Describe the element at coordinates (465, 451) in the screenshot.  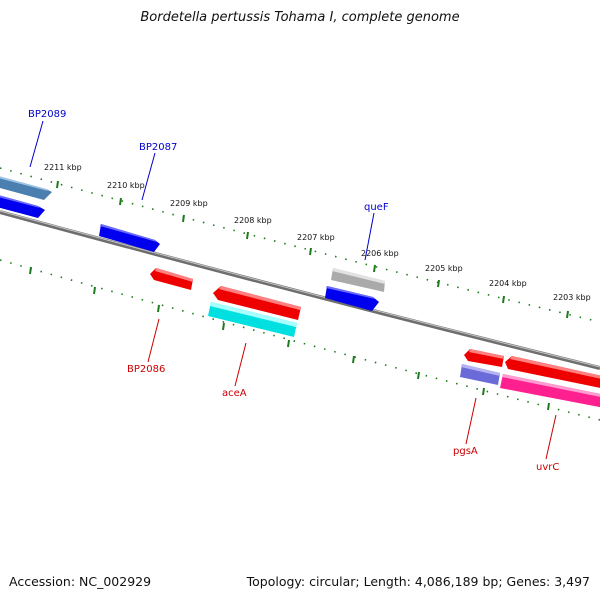
I see `gene-label-pgsa: pgsA` at that location.